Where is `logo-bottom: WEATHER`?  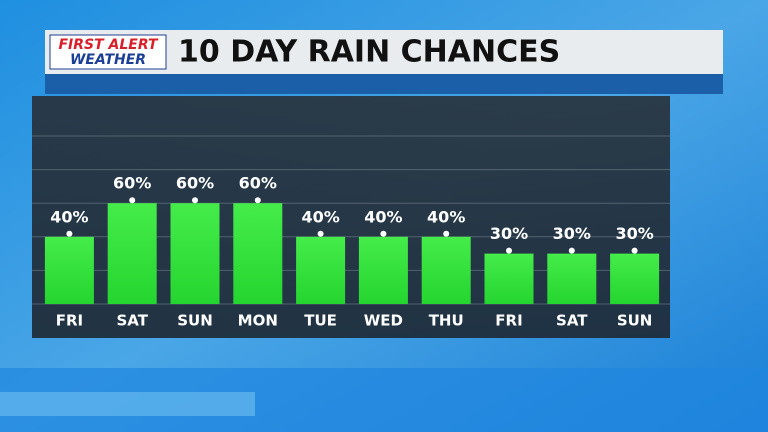 logo-bottom: WEATHER is located at coordinates (108, 60).